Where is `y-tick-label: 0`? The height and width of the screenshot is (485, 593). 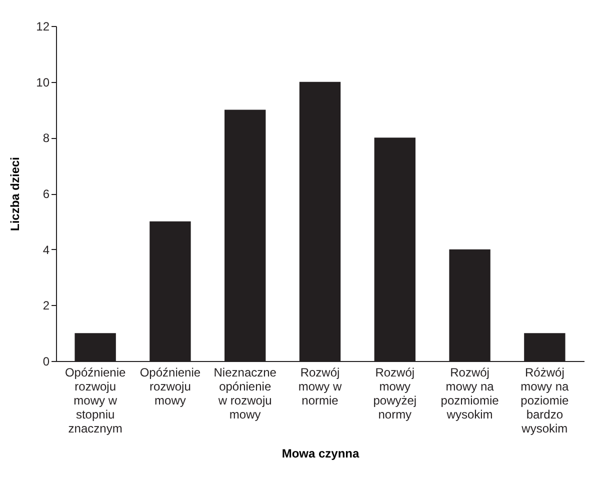 y-tick-label: 0 is located at coordinates (46, 361).